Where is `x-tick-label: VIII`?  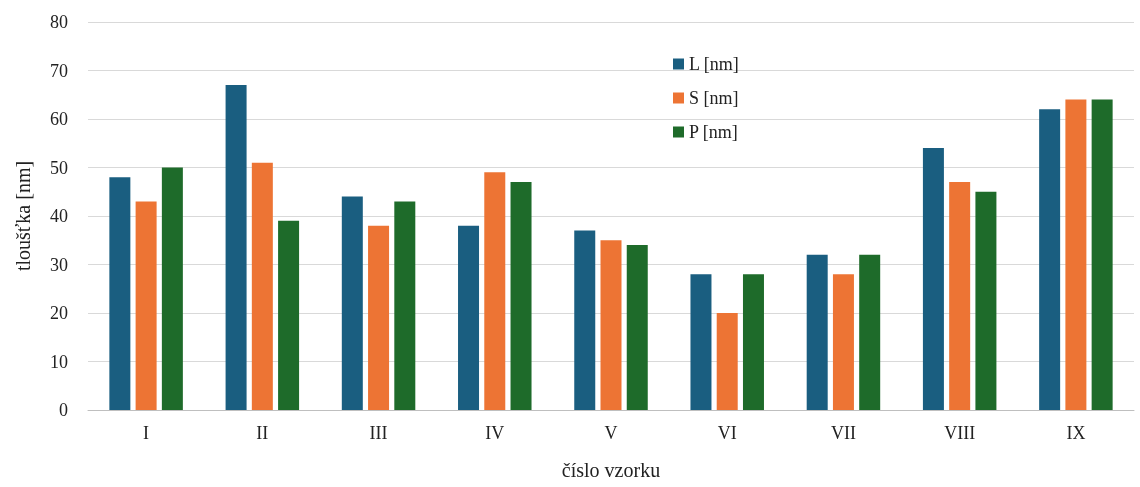
x-tick-label: VIII is located at coordinates (960, 433).